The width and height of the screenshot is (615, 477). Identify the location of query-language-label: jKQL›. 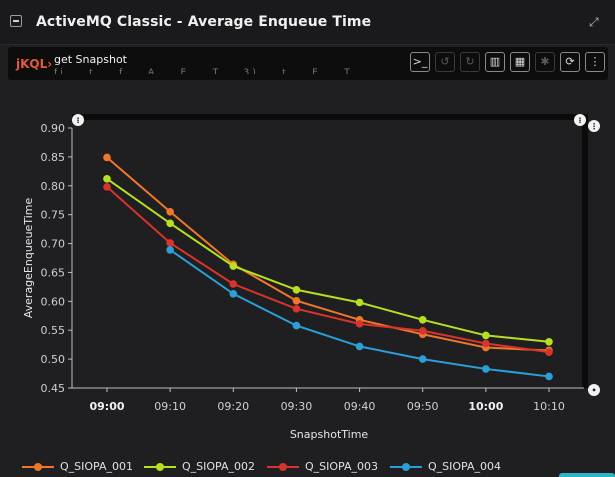
(34, 64).